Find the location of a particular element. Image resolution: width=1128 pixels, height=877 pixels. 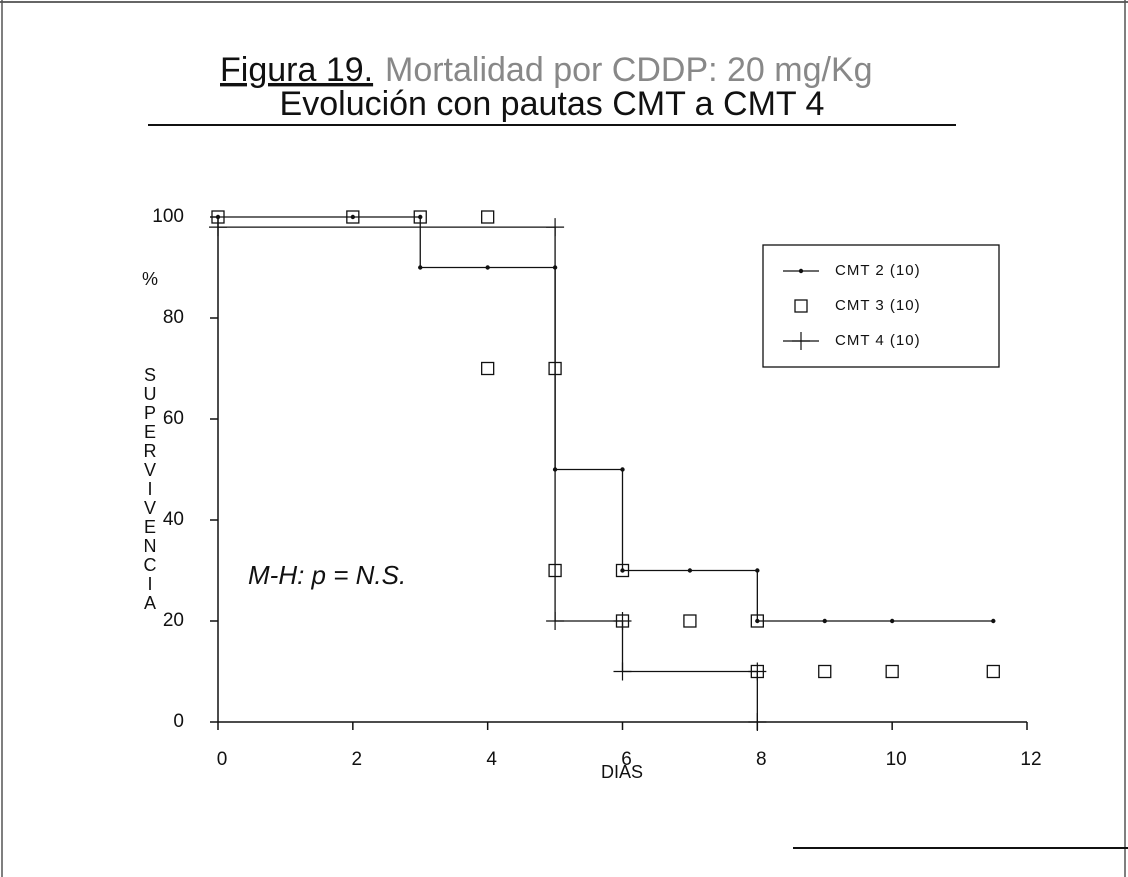

x-tick-label: 4 is located at coordinates (491, 759).